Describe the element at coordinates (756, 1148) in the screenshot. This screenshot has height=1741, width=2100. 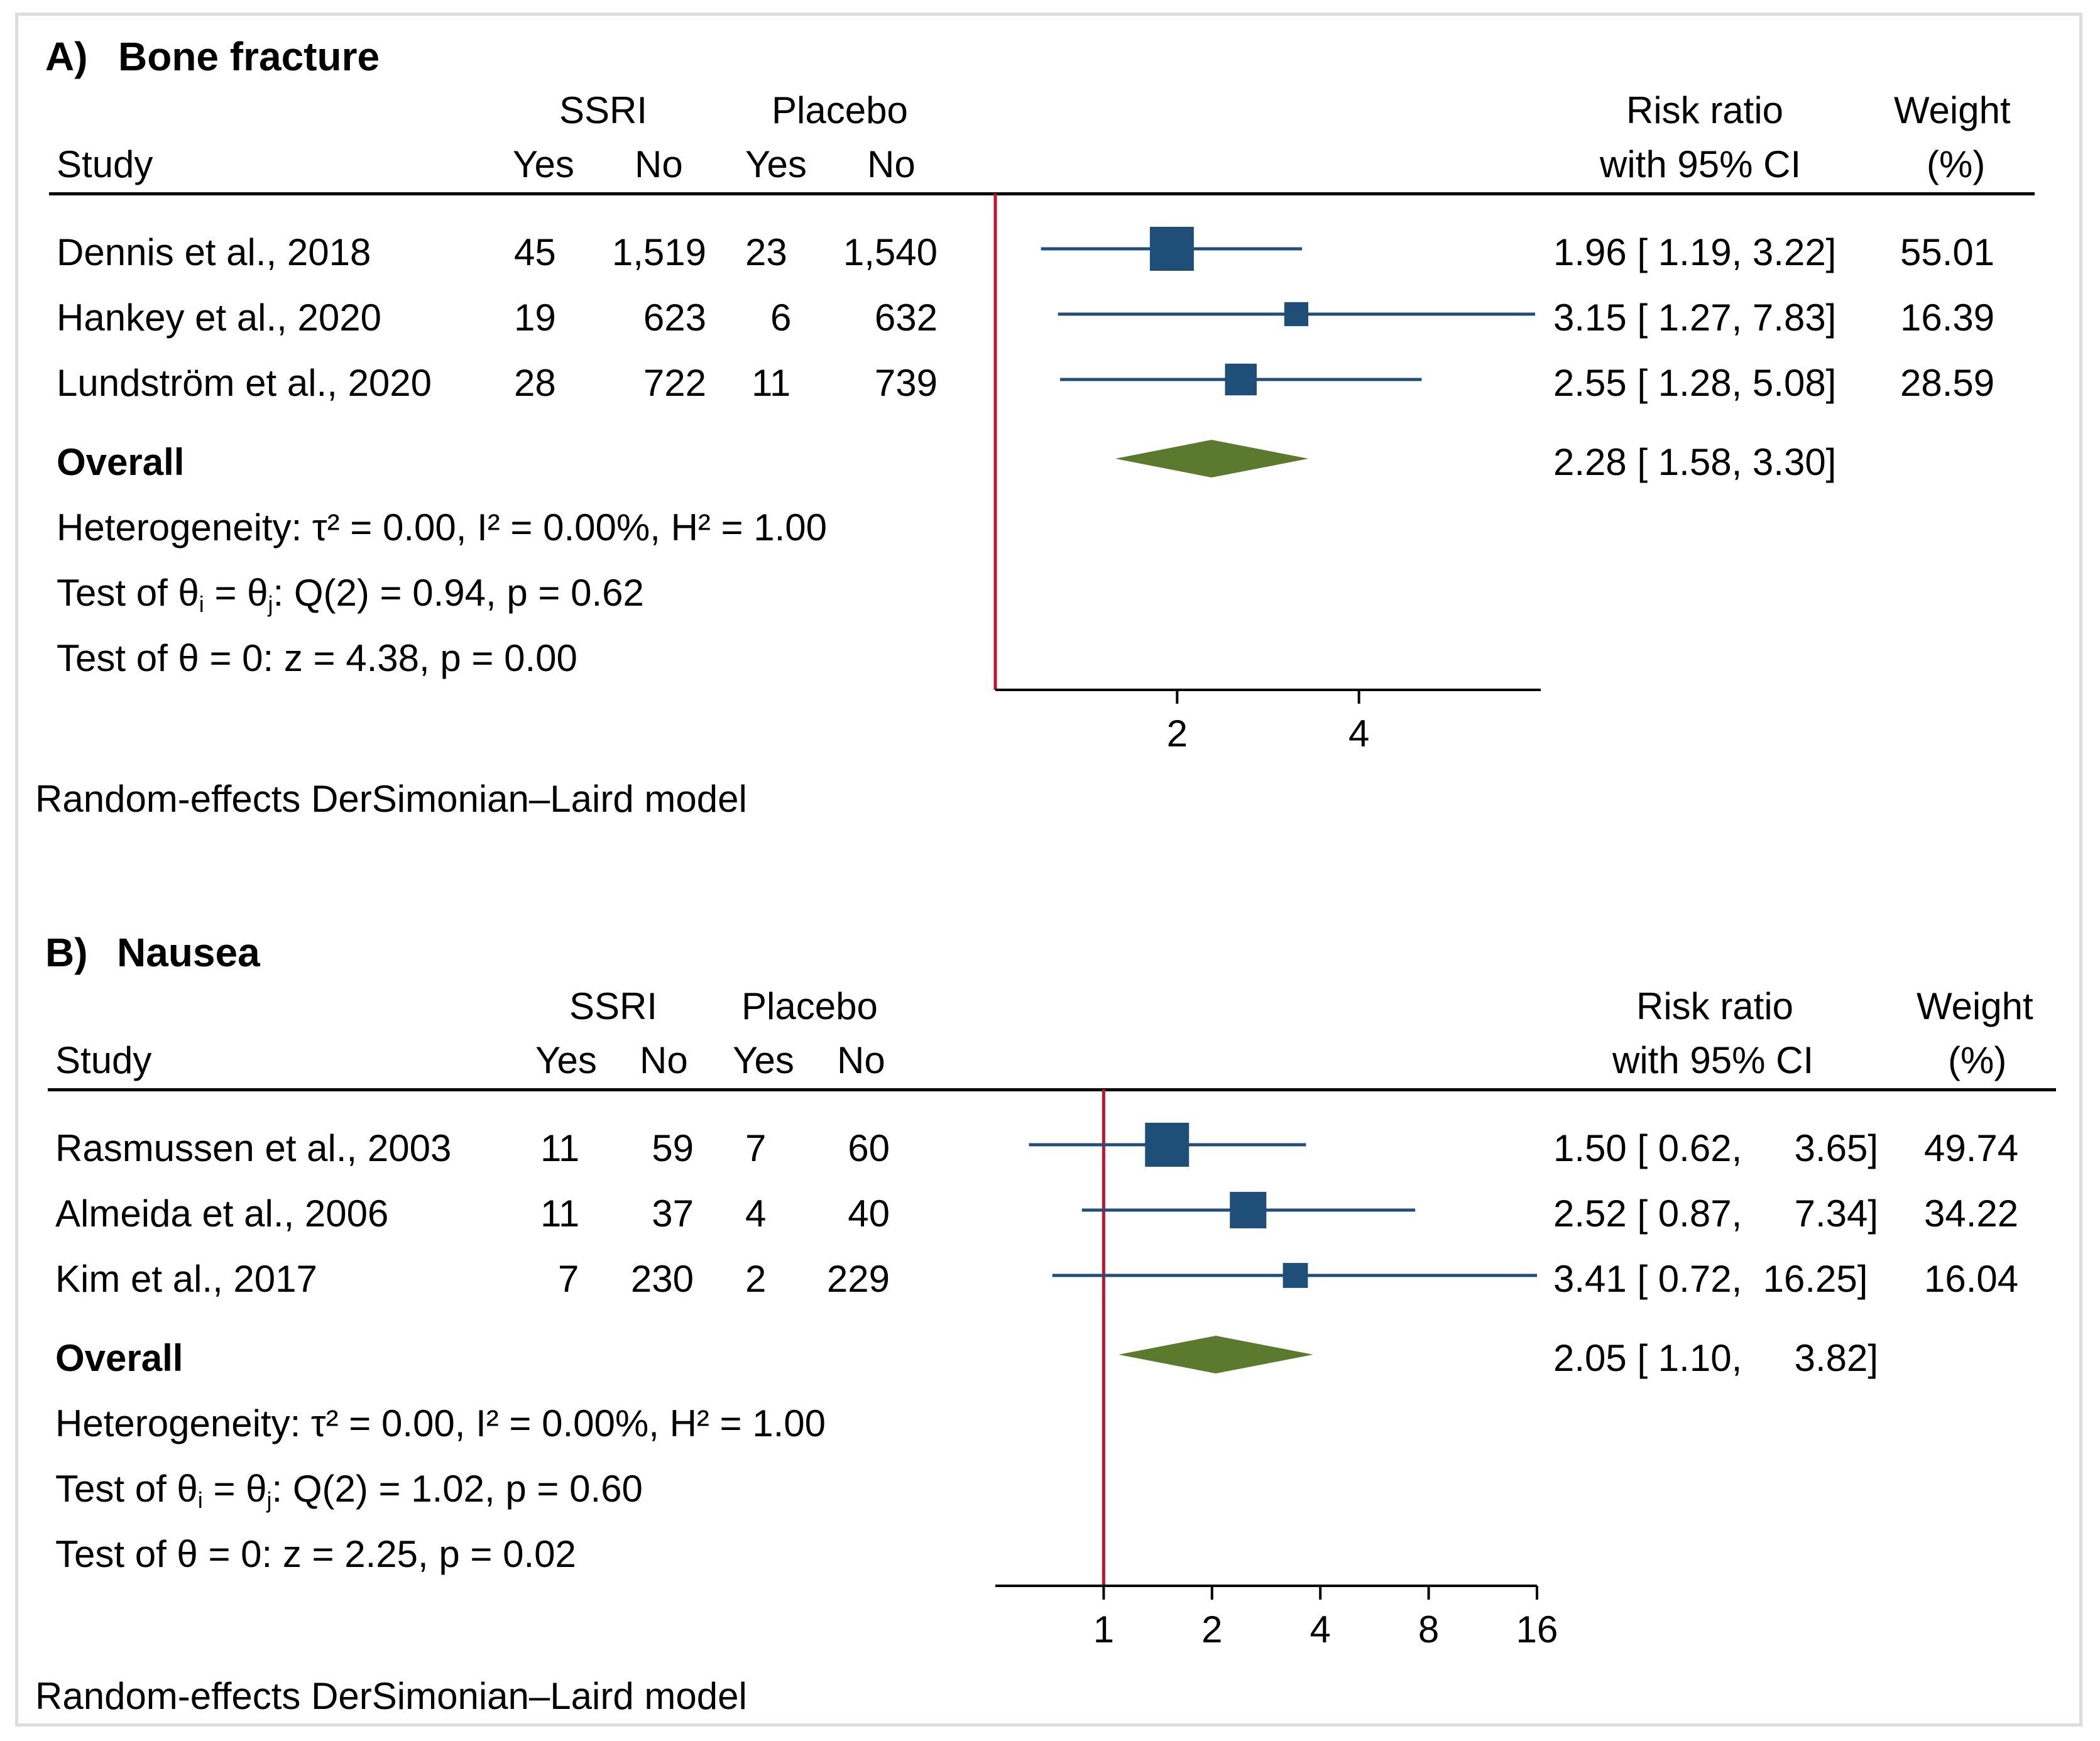
I see `placebo-yes: 7` at that location.